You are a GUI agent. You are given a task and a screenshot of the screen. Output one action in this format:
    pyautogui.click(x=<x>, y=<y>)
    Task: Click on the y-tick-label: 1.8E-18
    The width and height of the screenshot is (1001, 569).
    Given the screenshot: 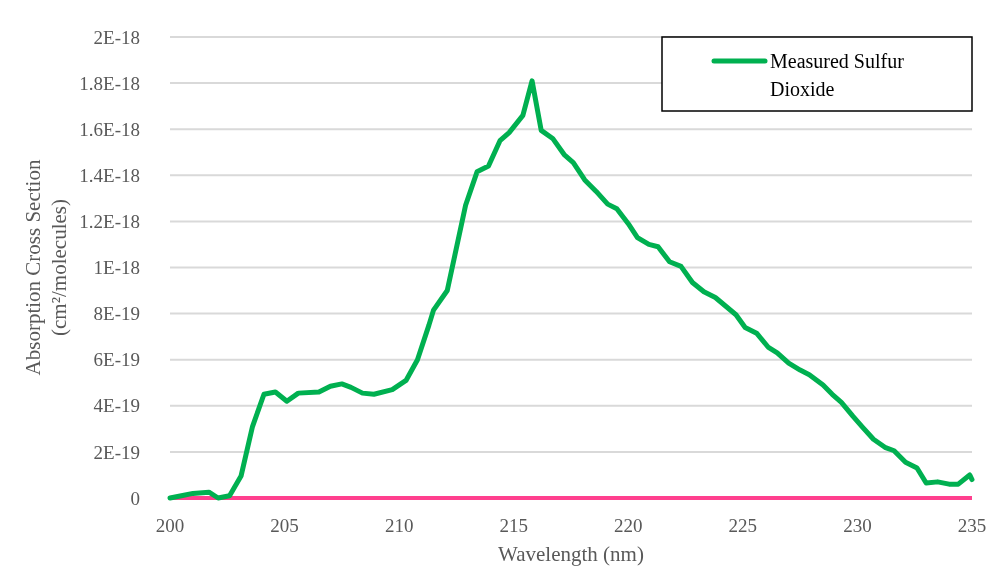 What is the action you would take?
    pyautogui.click(x=109, y=83)
    